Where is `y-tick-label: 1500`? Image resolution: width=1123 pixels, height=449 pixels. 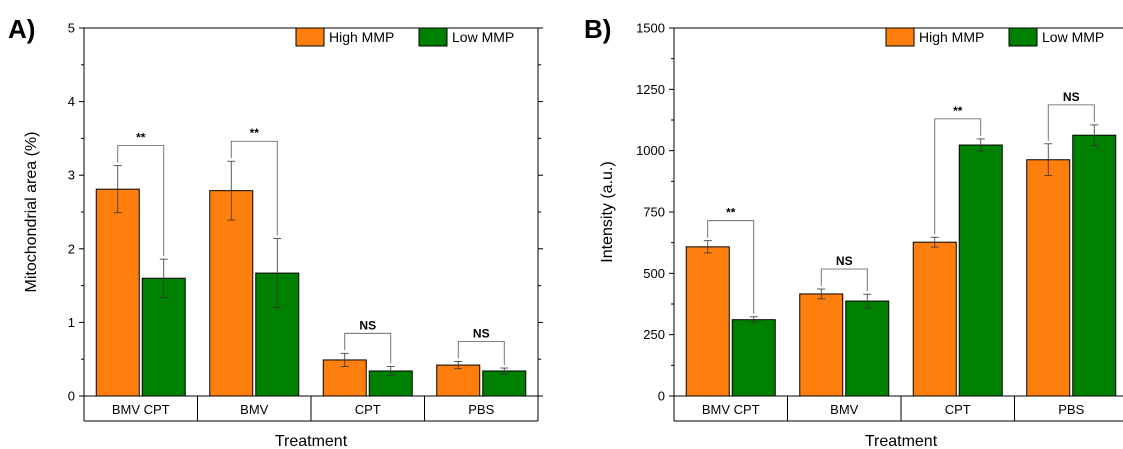
y-tick-label: 1500 is located at coordinates (650, 28).